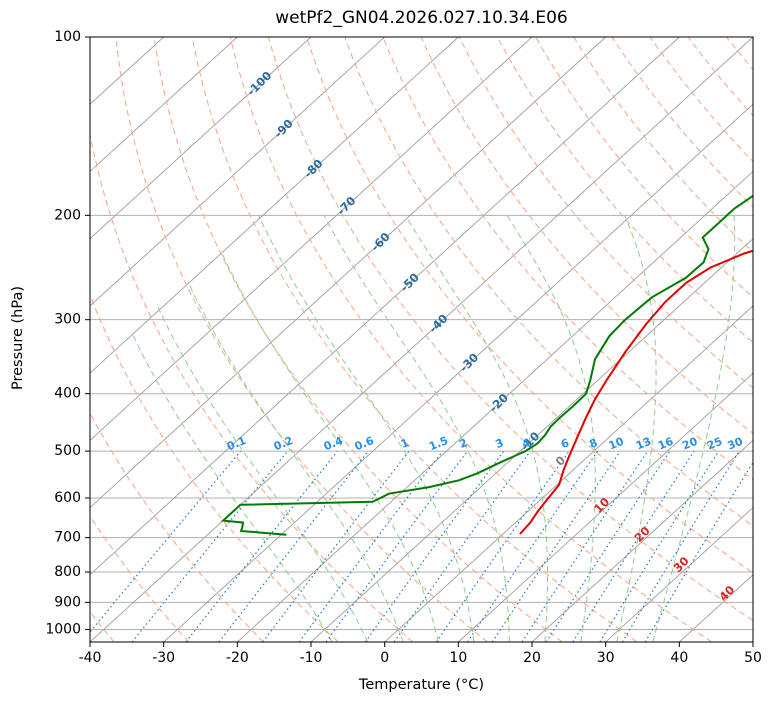 This screenshot has width=775, height=708. I want to click on mixing-ratio-label: 20, so click(689, 444).